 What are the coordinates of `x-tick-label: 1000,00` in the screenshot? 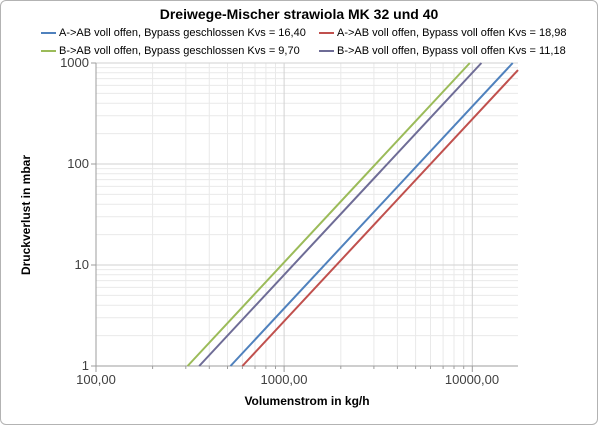 It's located at (284, 379).